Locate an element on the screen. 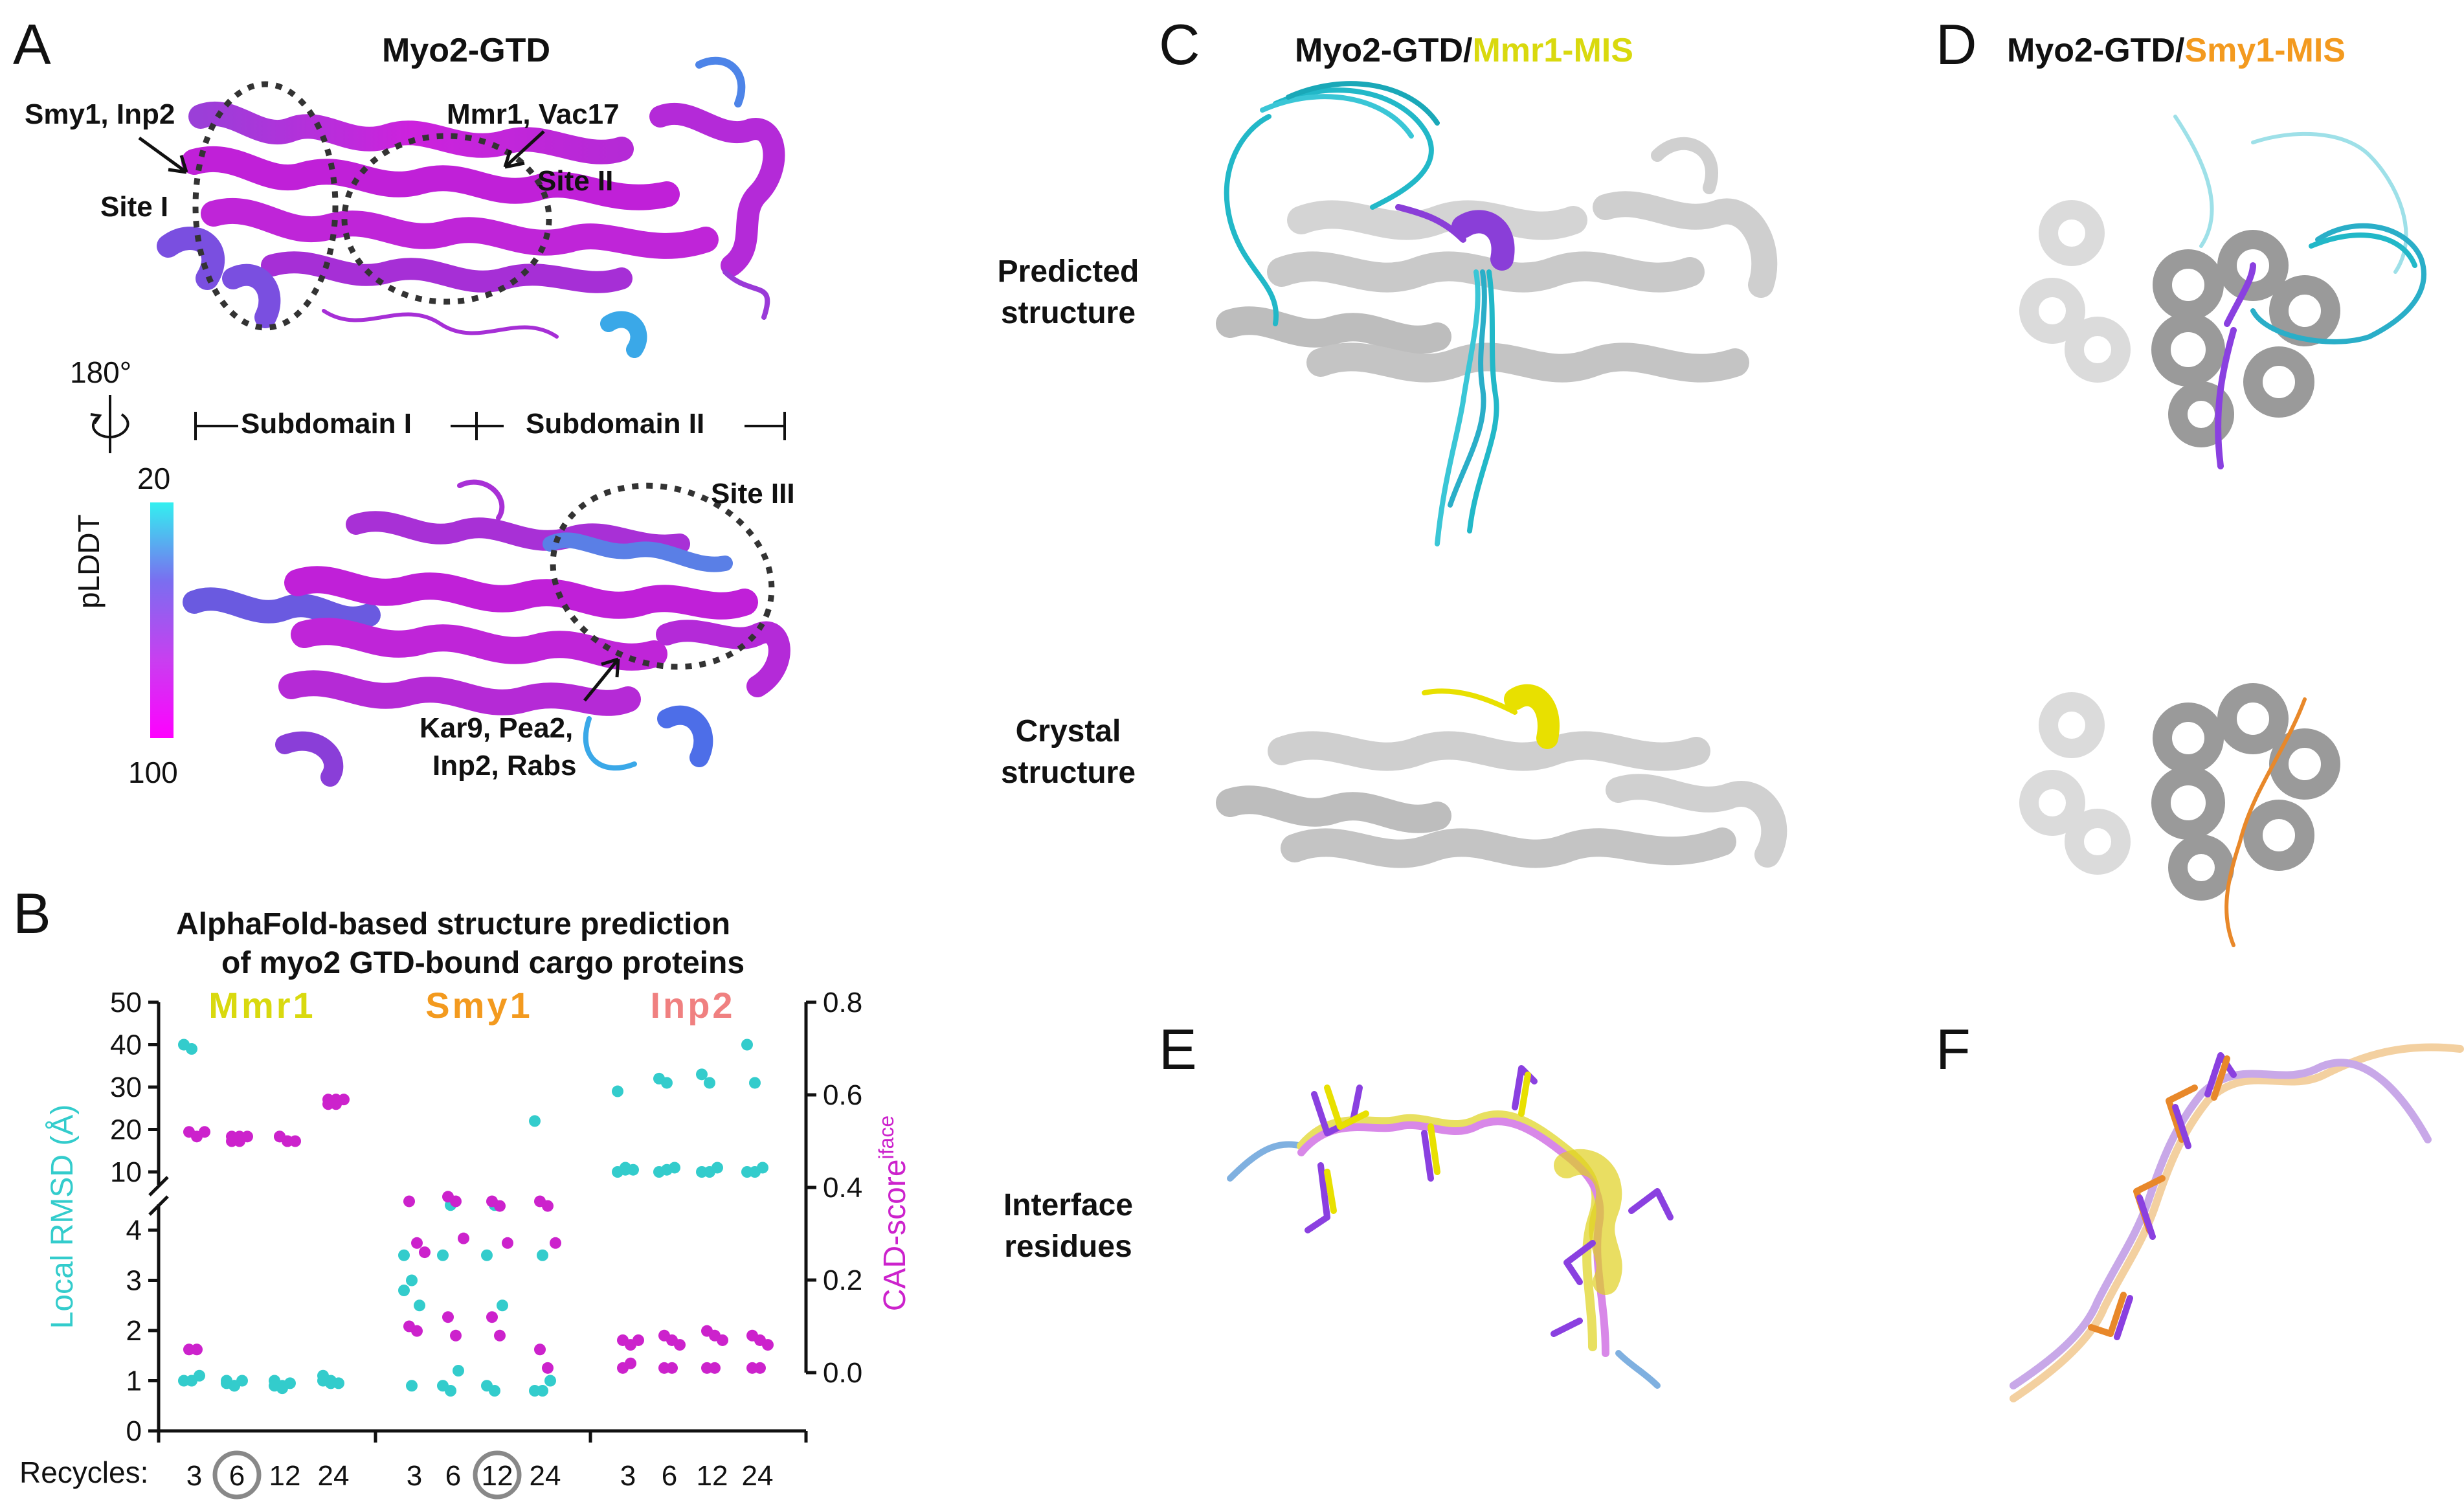  panel-label-c: C is located at coordinates (1179, 44).